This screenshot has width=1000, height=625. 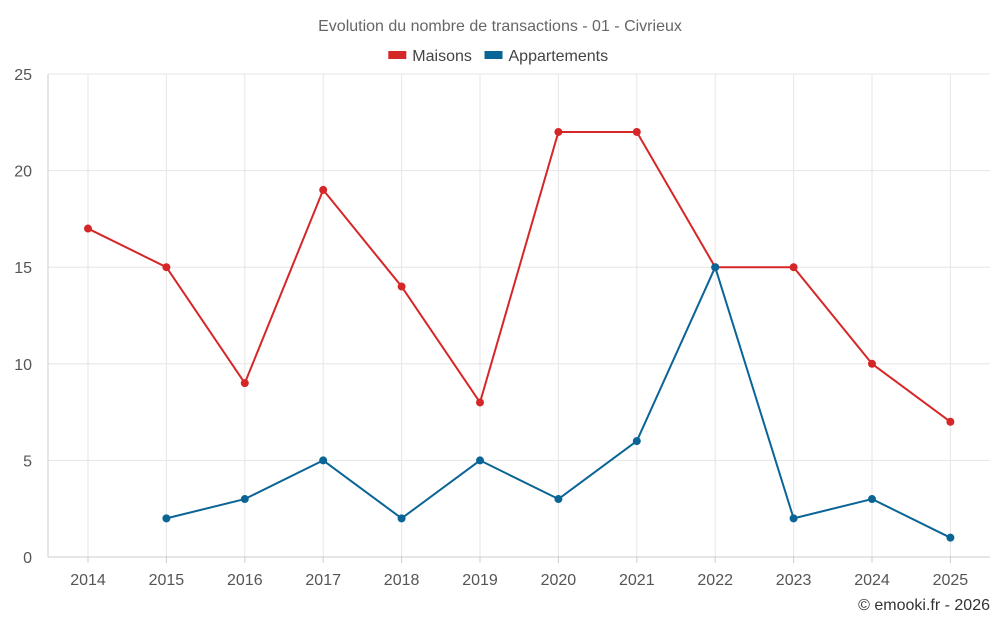 I want to click on x-tick-label: 2021, so click(x=637, y=580).